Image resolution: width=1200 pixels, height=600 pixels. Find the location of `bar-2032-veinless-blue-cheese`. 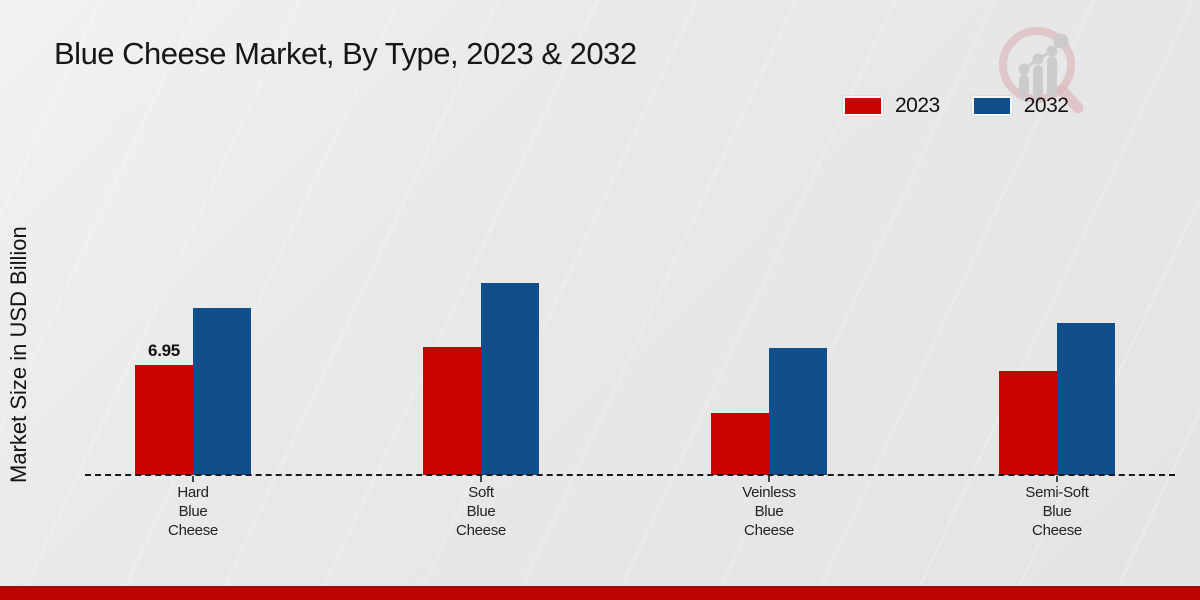

bar-2032-veinless-blue-cheese is located at coordinates (798, 411).